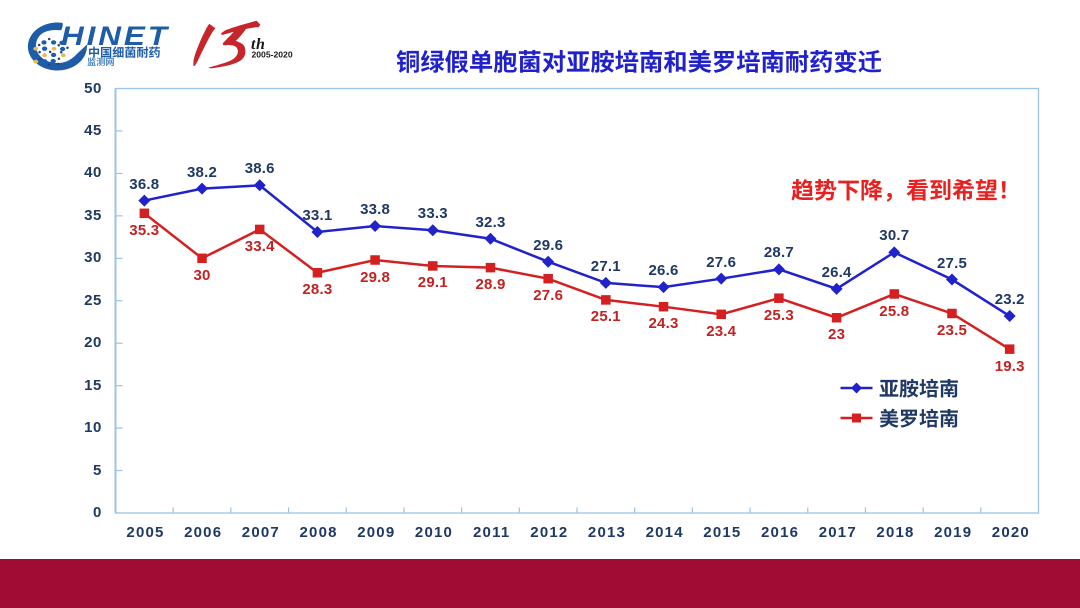 Image resolution: width=1080 pixels, height=608 pixels. Describe the element at coordinates (272, 54) in the screenshot. I see `svg-text: 2005-2020` at that location.